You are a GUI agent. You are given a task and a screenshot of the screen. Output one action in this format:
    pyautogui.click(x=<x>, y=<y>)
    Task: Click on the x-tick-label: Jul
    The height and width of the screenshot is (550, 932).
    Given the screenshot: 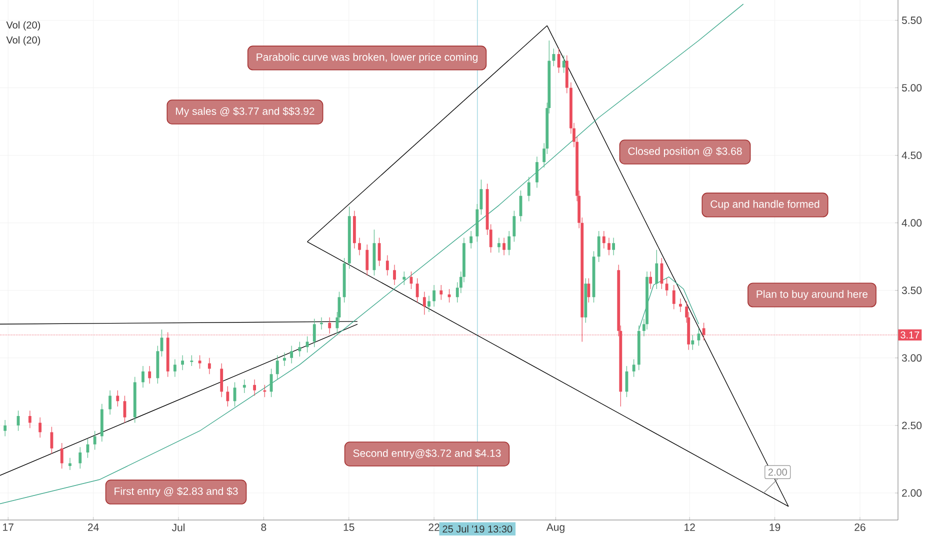 What is the action you would take?
    pyautogui.click(x=178, y=528)
    